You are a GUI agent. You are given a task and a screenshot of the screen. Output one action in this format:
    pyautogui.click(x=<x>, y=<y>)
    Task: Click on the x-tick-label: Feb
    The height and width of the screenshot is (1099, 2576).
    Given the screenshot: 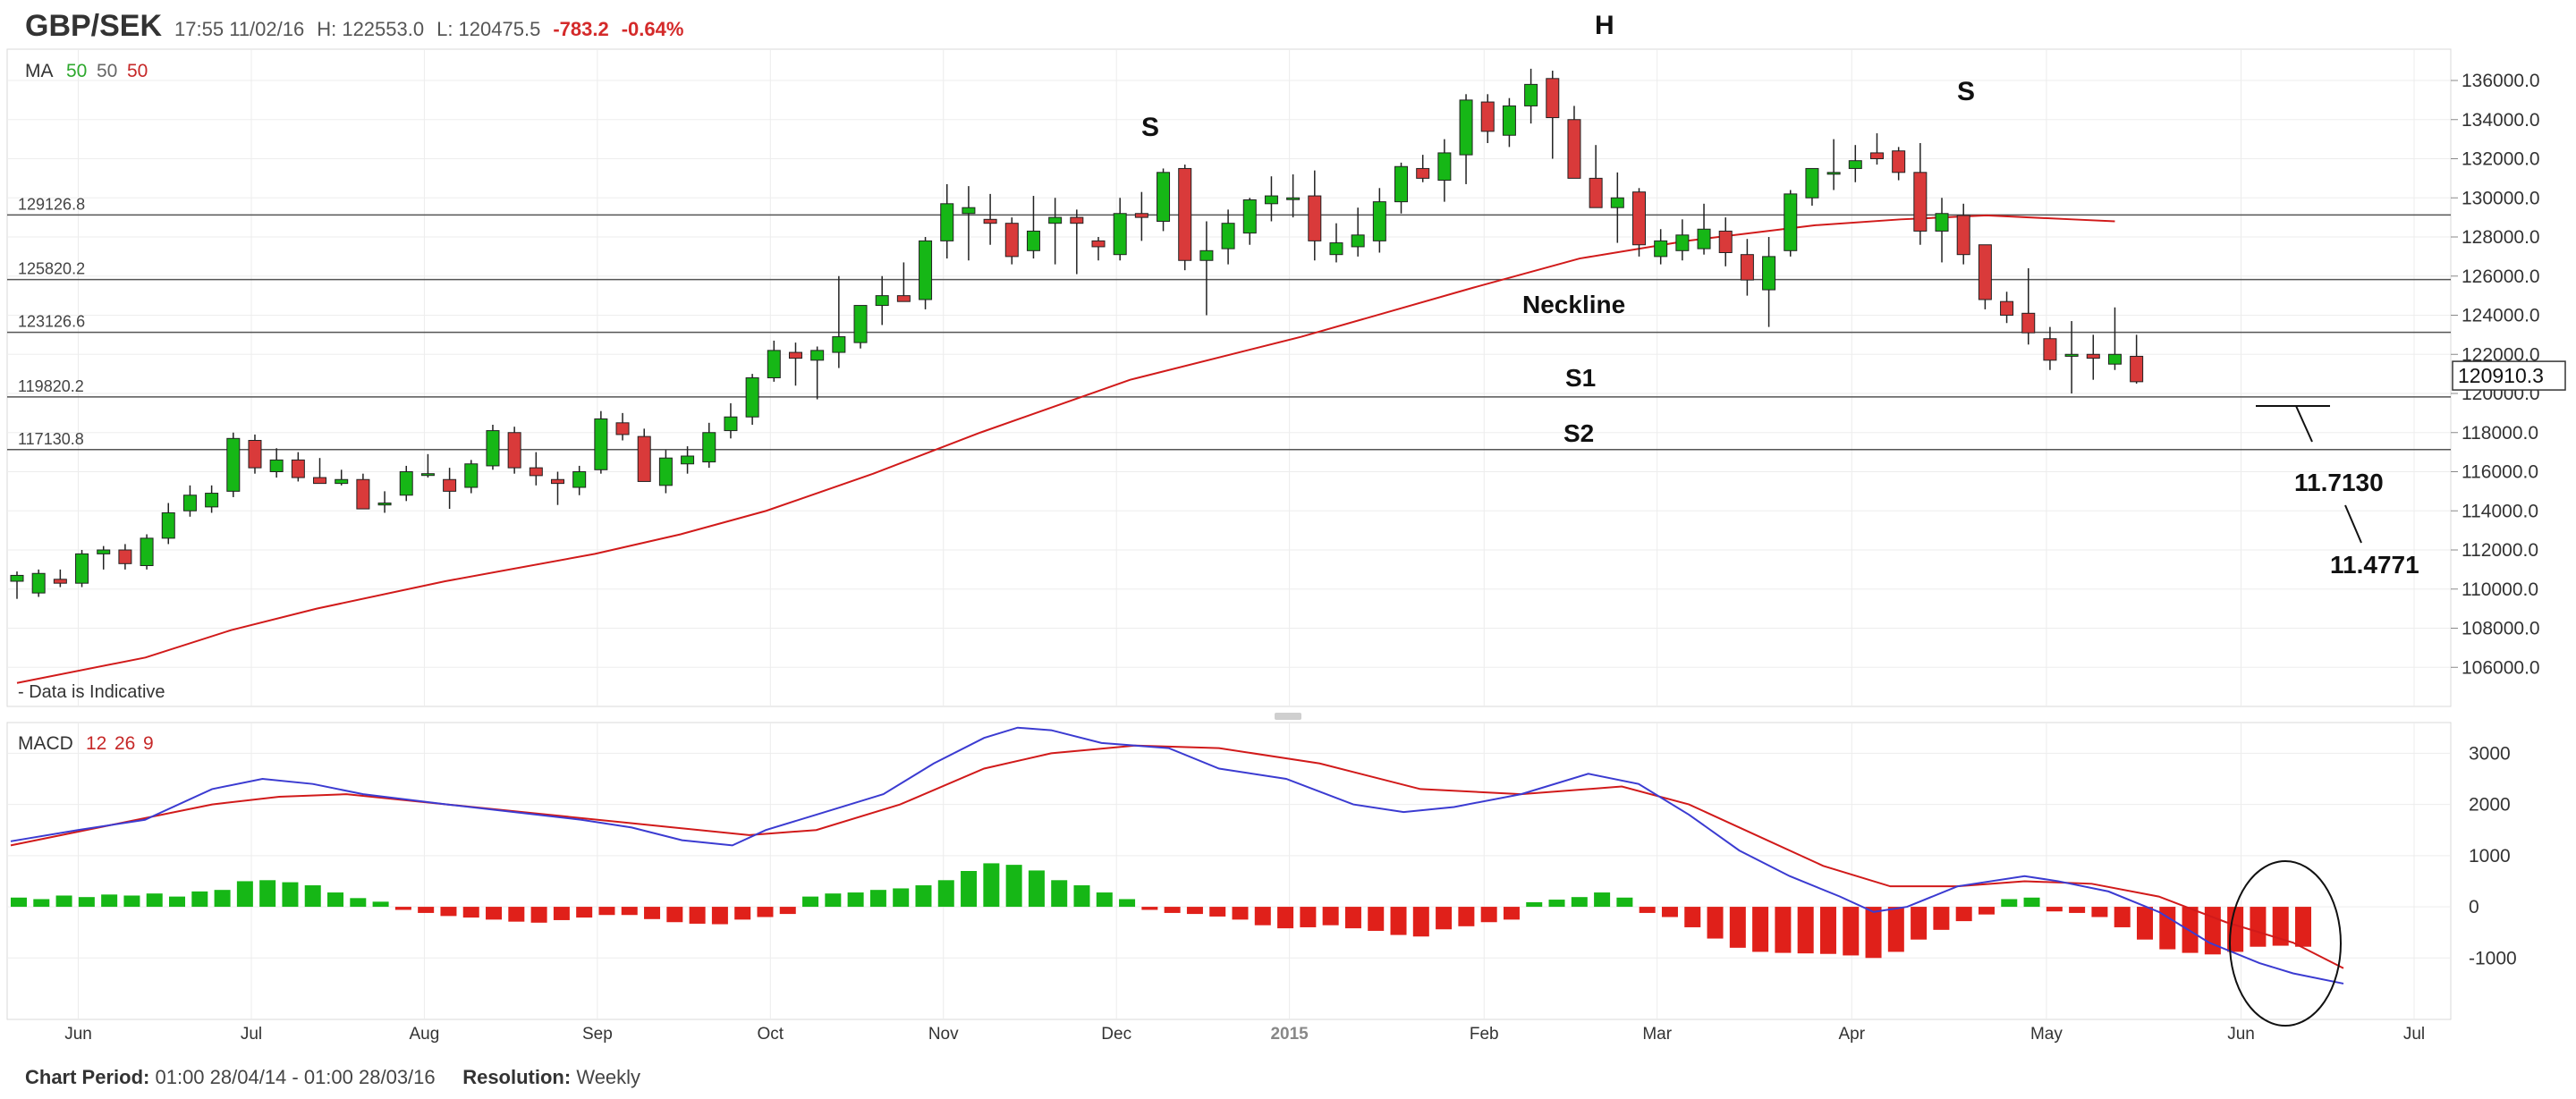 What is the action you would take?
    pyautogui.click(x=1484, y=1034)
    